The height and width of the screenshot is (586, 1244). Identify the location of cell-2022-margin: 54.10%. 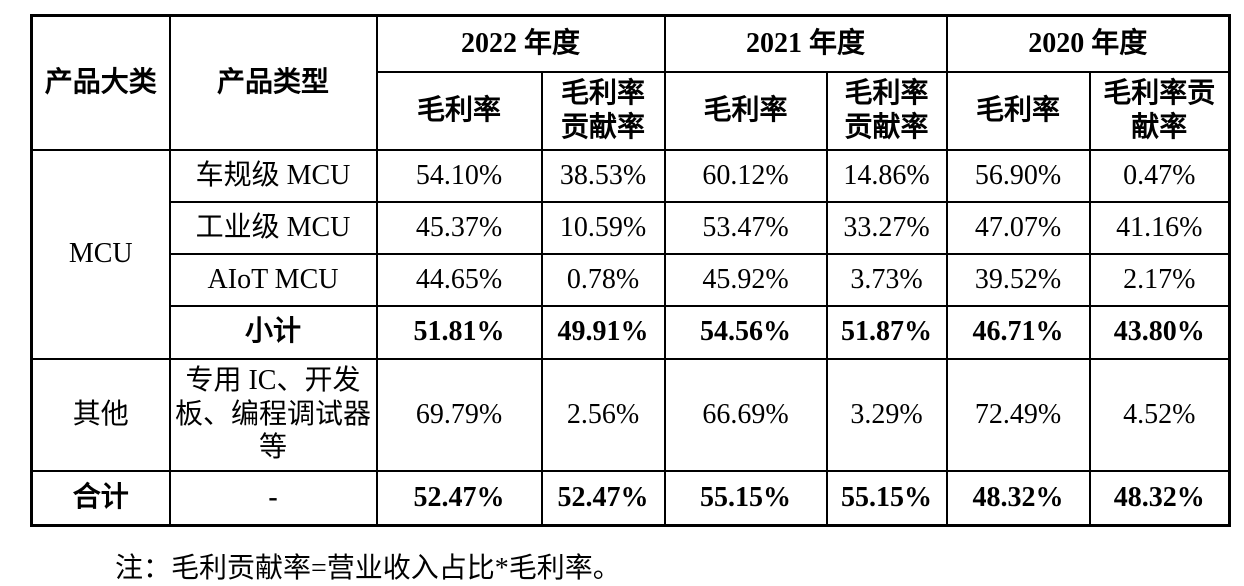
(459, 175).